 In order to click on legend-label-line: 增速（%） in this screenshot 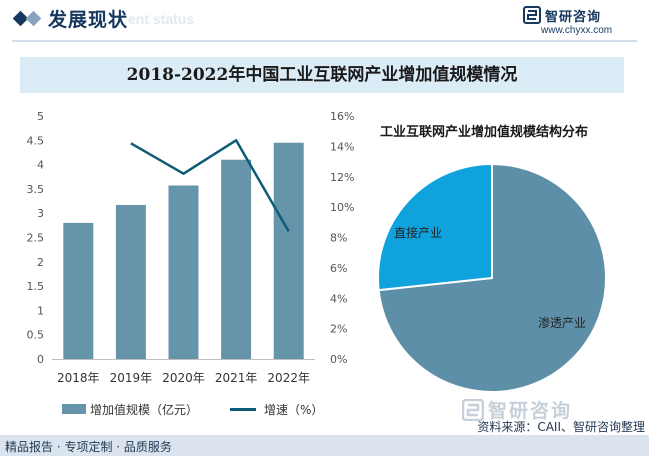, I will do `click(294, 409)`.